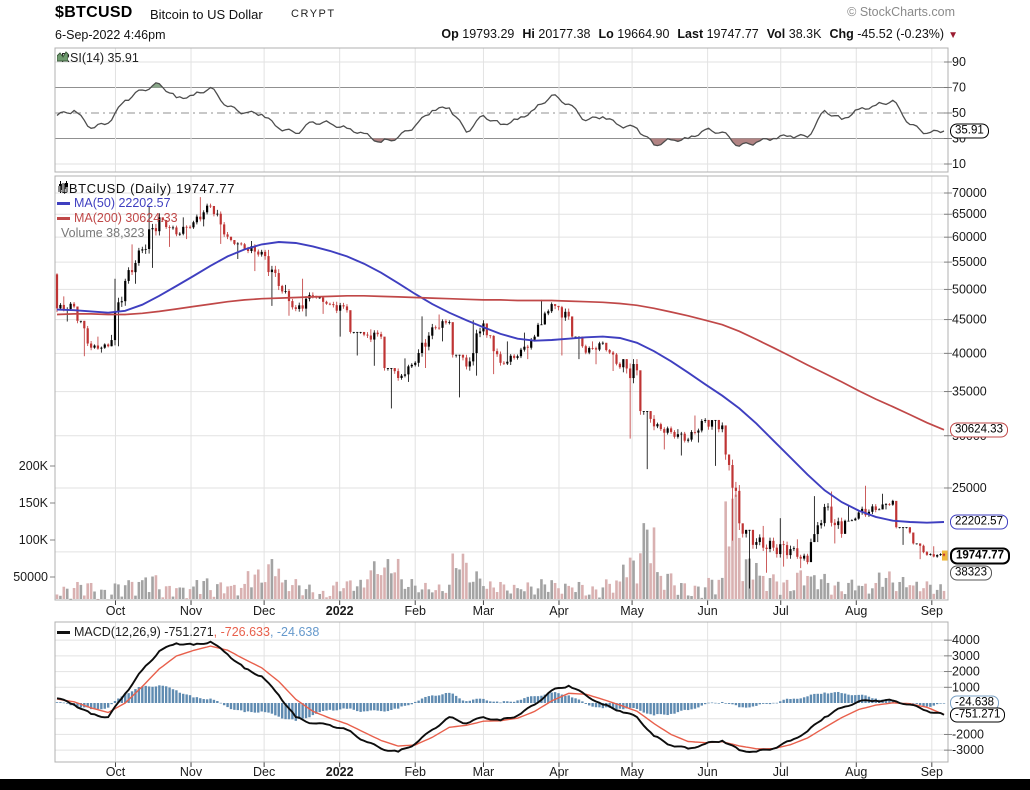  What do you see at coordinates (30, 577) in the screenshot?
I see `volume-axis-label: 50000` at bounding box center [30, 577].